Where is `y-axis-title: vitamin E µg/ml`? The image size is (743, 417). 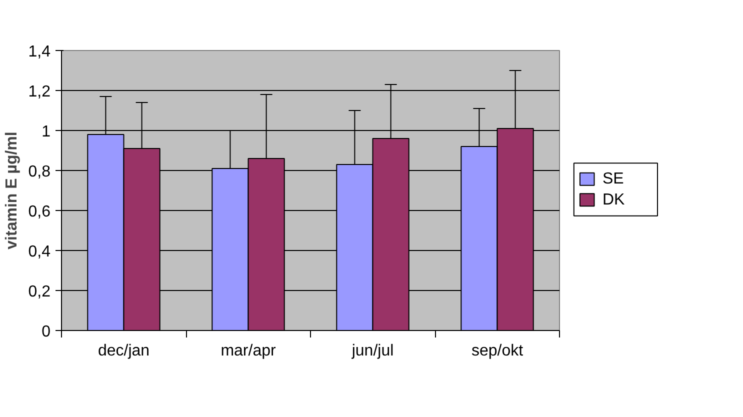 y-axis-title: vitamin E µg/ml is located at coordinates (11, 191).